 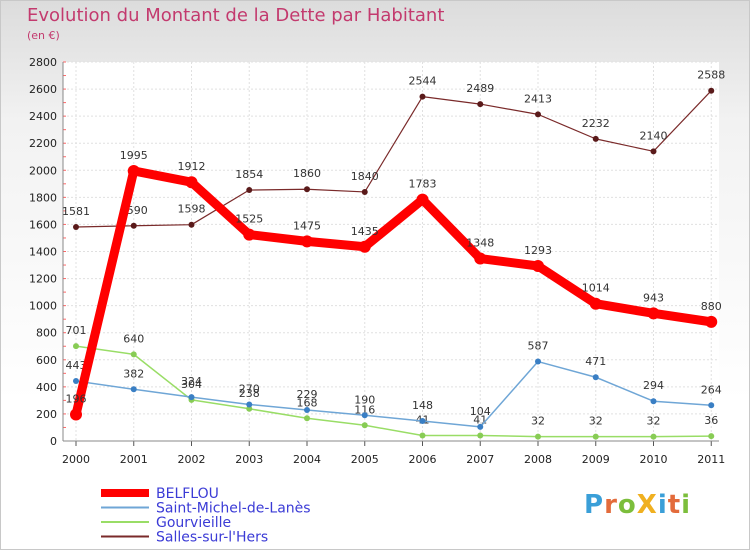 I want to click on y-tick-label: 1000, so click(x=43, y=306).